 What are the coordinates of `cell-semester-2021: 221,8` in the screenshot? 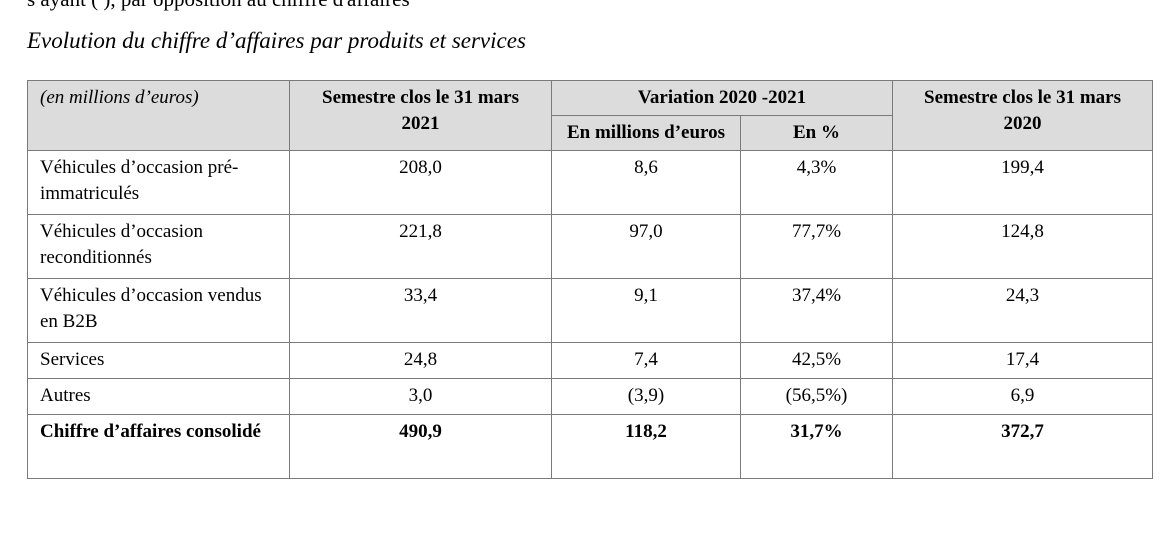 It's located at (420, 246).